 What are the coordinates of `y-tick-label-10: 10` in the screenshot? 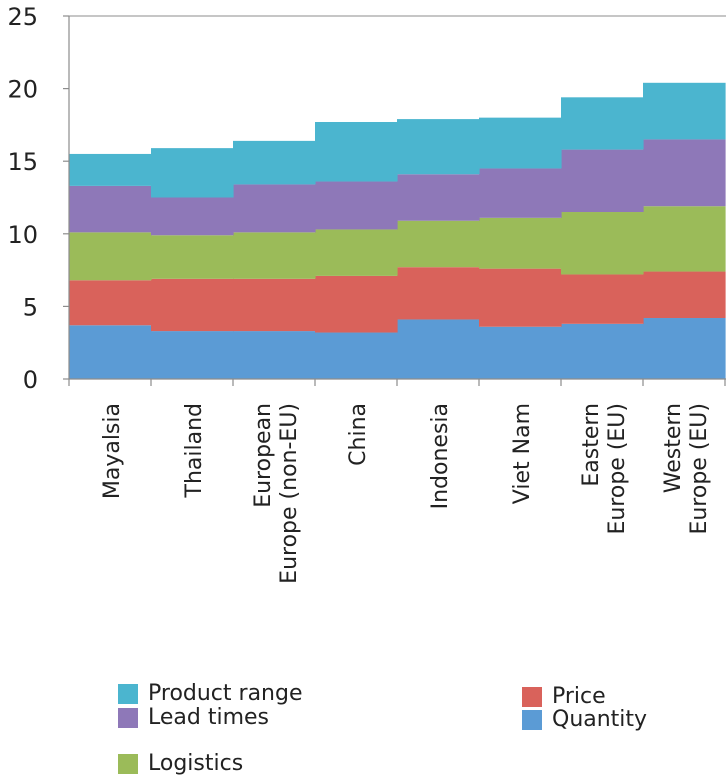 It's located at (22, 235).